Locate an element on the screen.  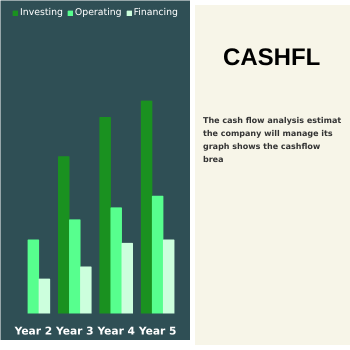
legend-label: Investing is located at coordinates (41, 12).